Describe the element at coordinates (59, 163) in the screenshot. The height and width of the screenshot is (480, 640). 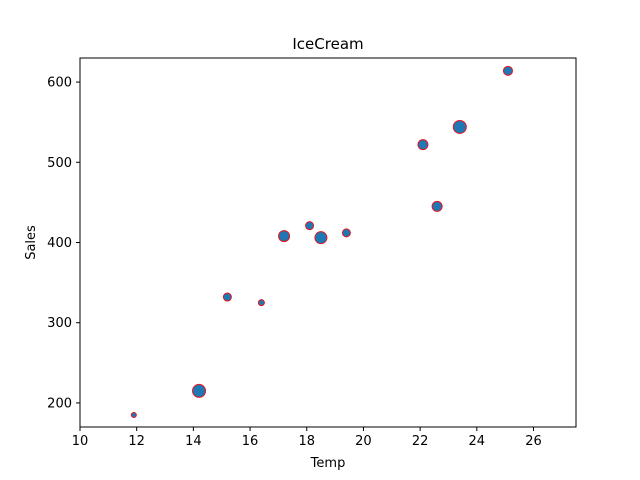
I see `y-tick-label: 500` at that location.